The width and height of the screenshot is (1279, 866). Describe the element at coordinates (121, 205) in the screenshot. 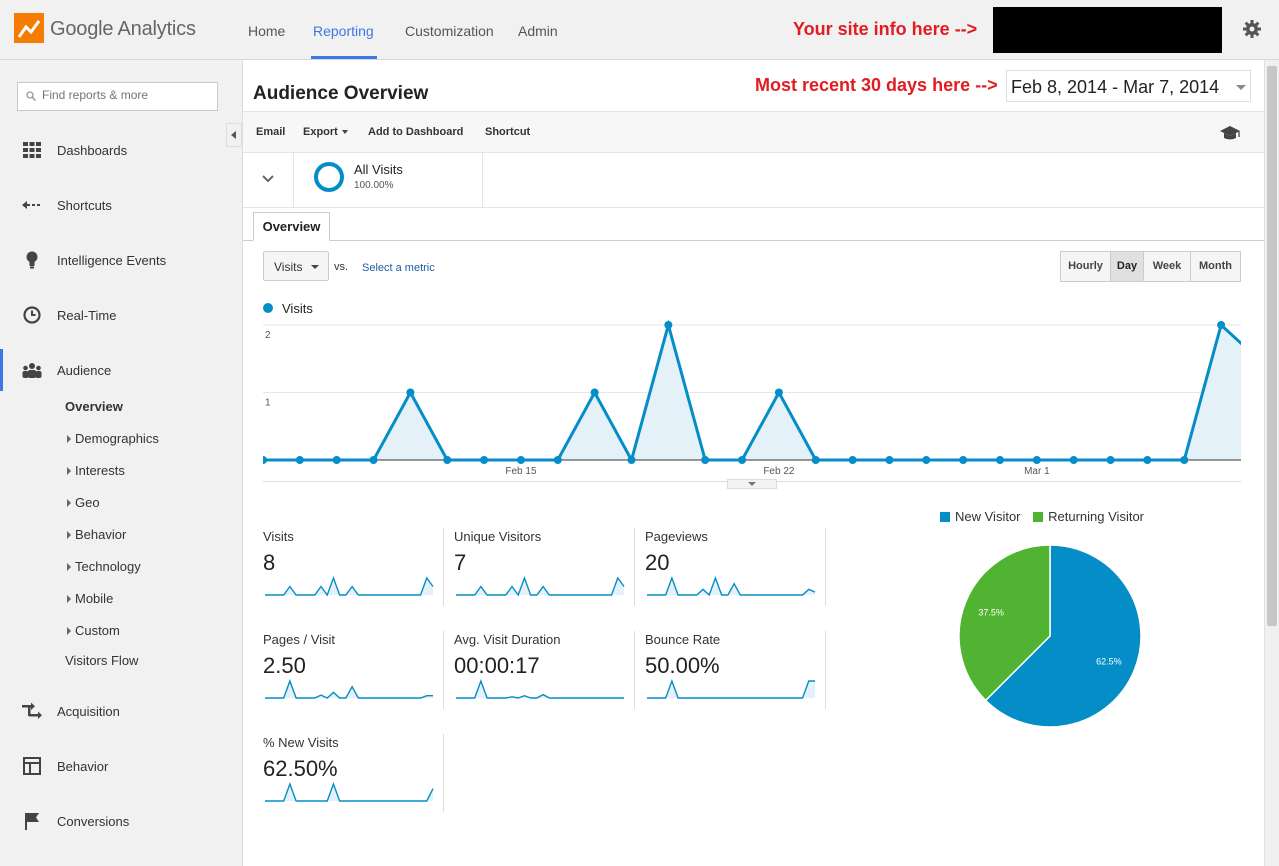

I see `sidebar-item-shortcuts: Shortcuts` at that location.